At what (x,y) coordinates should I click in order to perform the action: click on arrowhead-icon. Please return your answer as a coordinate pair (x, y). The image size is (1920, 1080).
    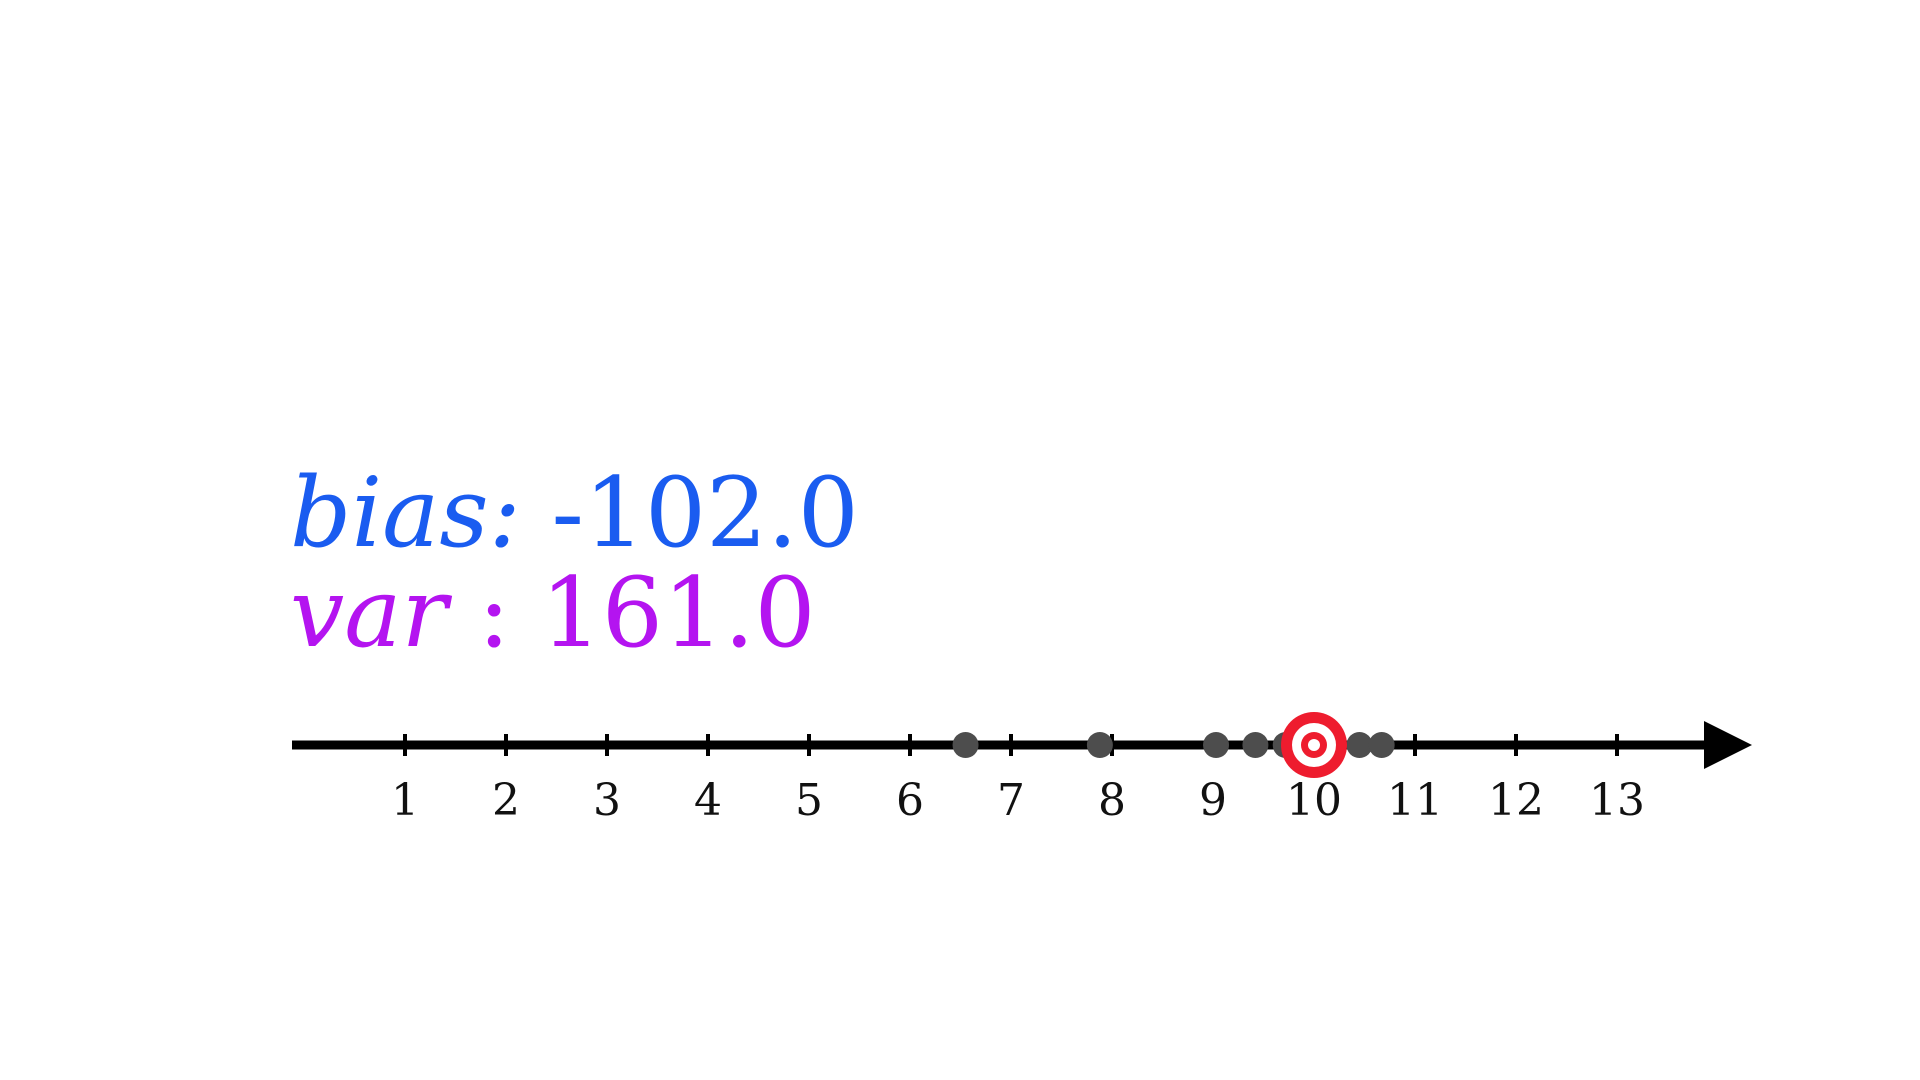
    Looking at the image, I should click on (1728, 745).